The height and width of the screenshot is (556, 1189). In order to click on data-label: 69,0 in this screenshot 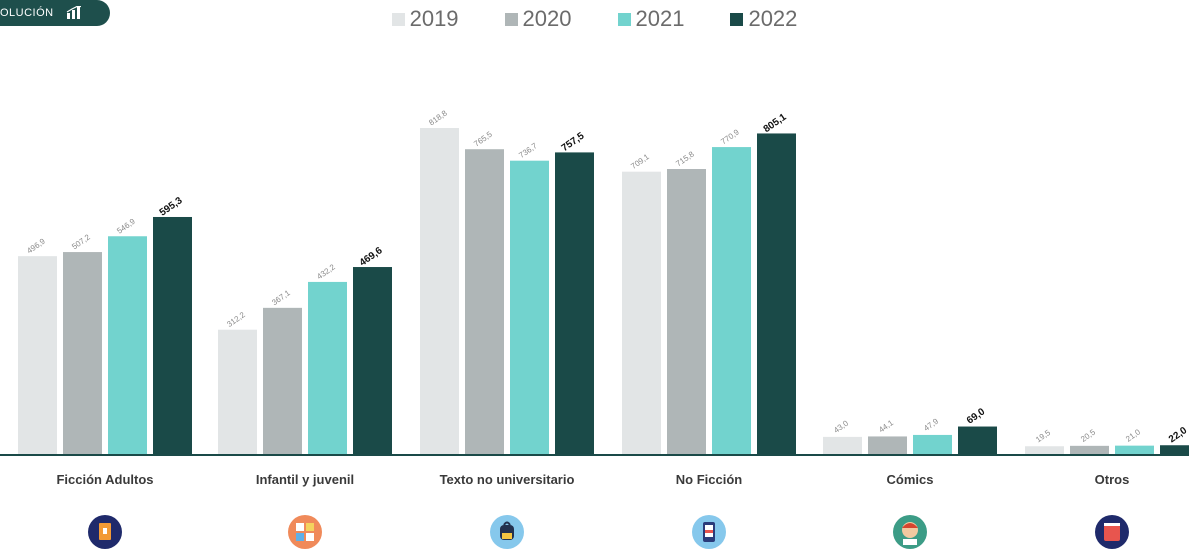, I will do `click(976, 416)`.